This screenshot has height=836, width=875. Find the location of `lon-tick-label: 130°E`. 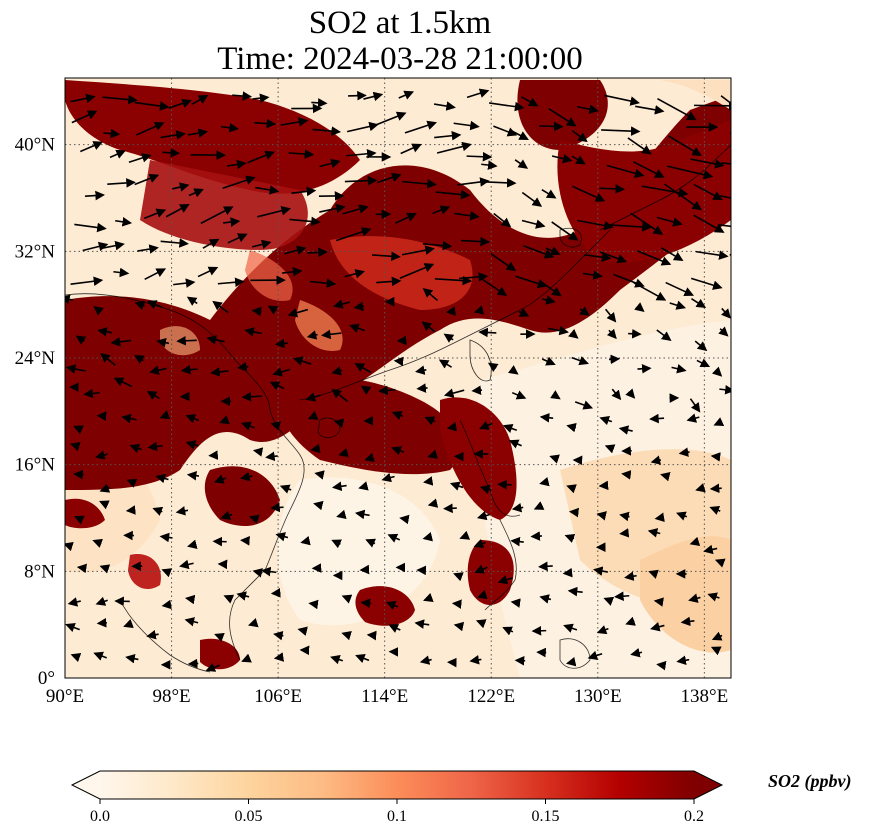

lon-tick-label: 130°E is located at coordinates (598, 696).